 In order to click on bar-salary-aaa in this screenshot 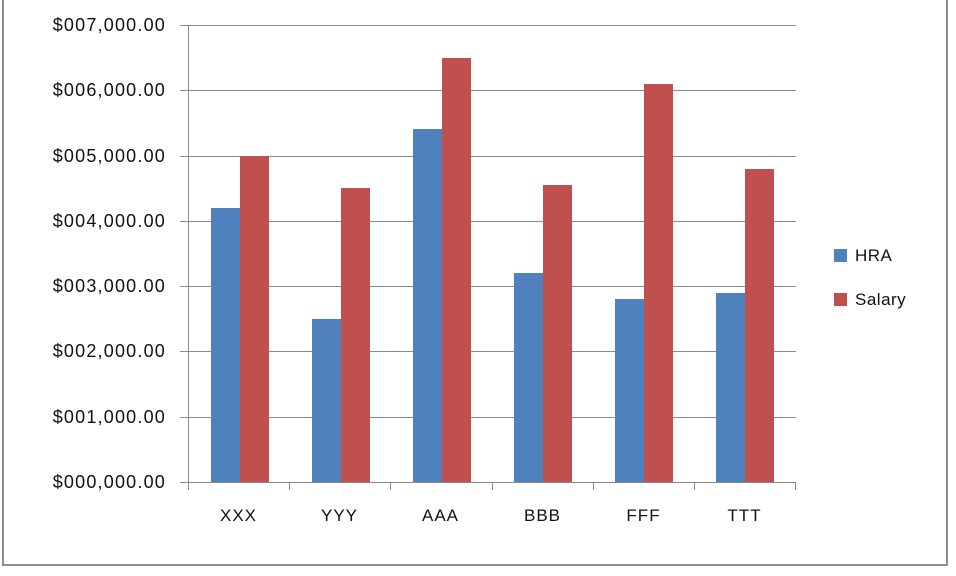, I will do `click(456, 270)`.